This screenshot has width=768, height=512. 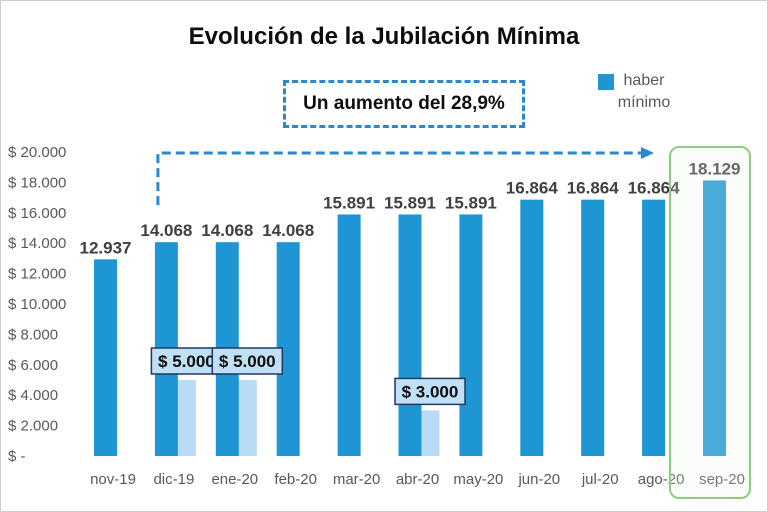 What do you see at coordinates (37, 152) in the screenshot?
I see `y-tick-label: $ 20.000` at bounding box center [37, 152].